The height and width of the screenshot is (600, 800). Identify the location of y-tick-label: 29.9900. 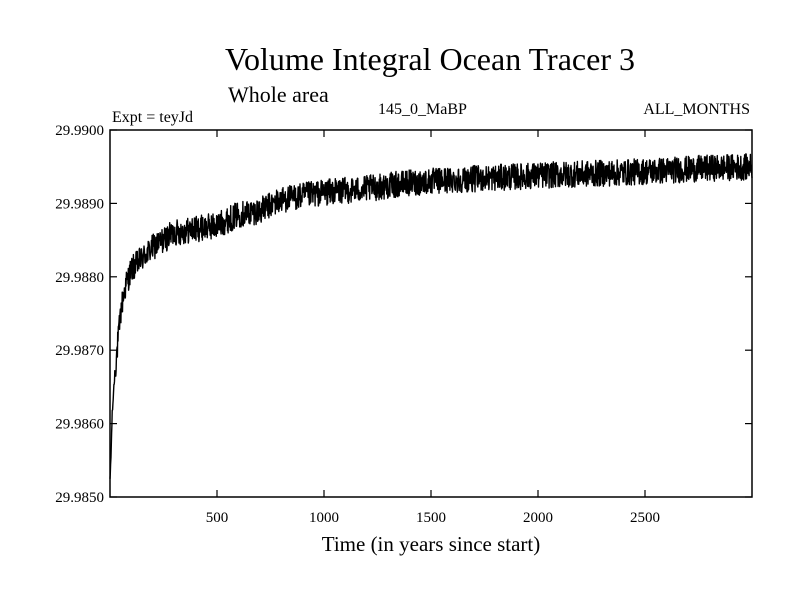
(79, 131).